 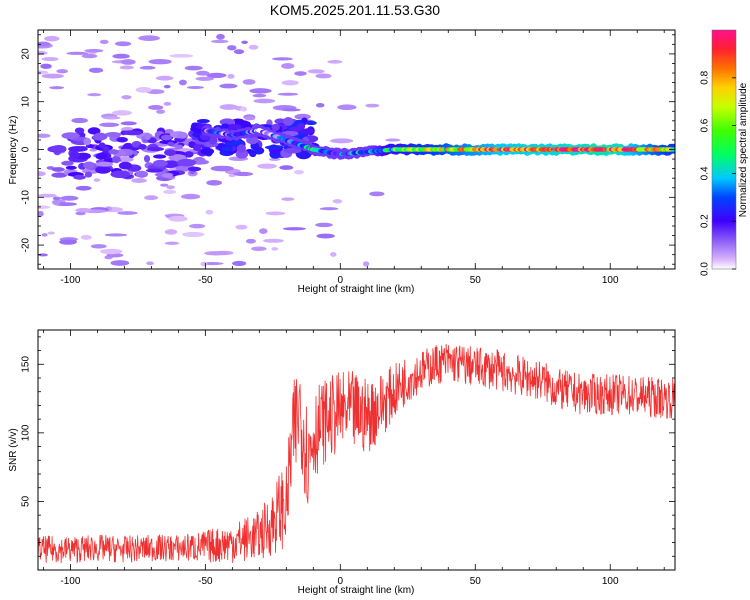 What do you see at coordinates (610, 581) in the screenshot?
I see `snr-xtick-label: 100` at bounding box center [610, 581].